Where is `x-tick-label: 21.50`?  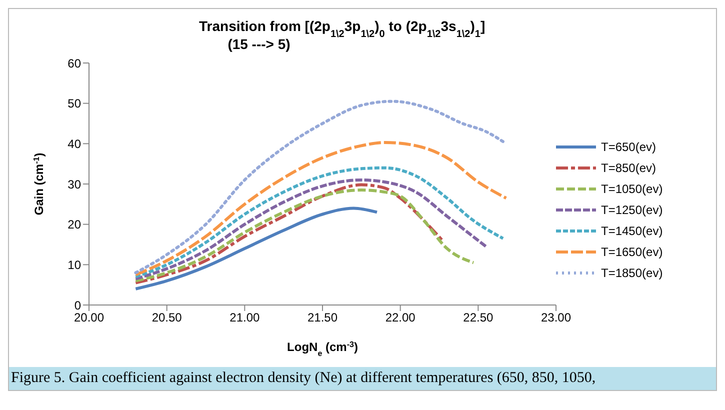
x-tick-label: 21.50 is located at coordinates (322, 317).